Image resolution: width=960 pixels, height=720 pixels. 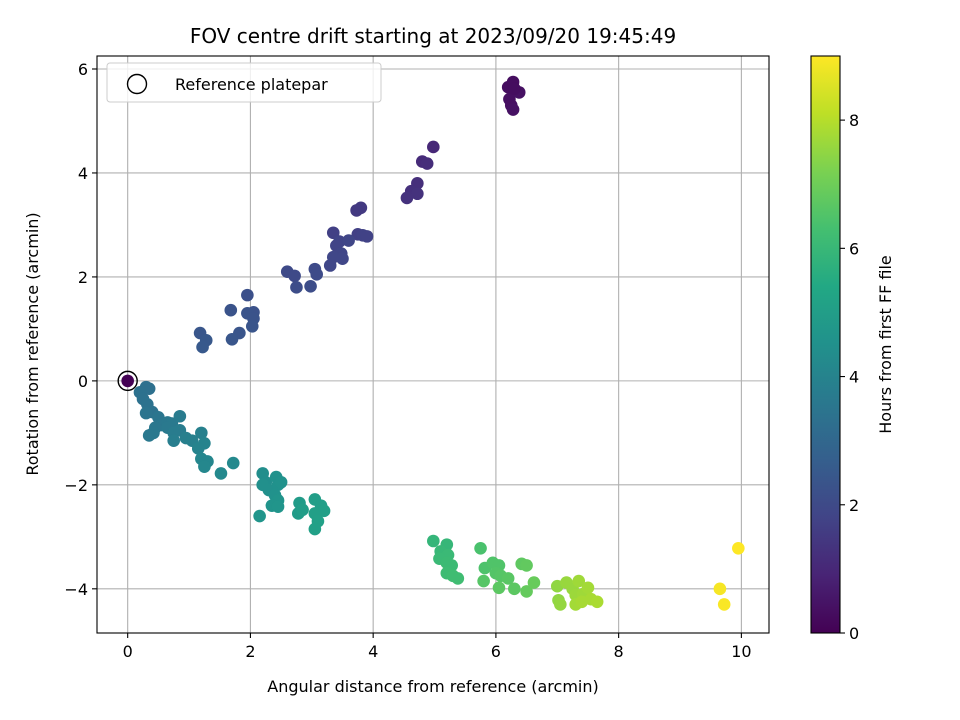 What do you see at coordinates (741, 651) in the screenshot?
I see `x-tick-label: 10` at bounding box center [741, 651].